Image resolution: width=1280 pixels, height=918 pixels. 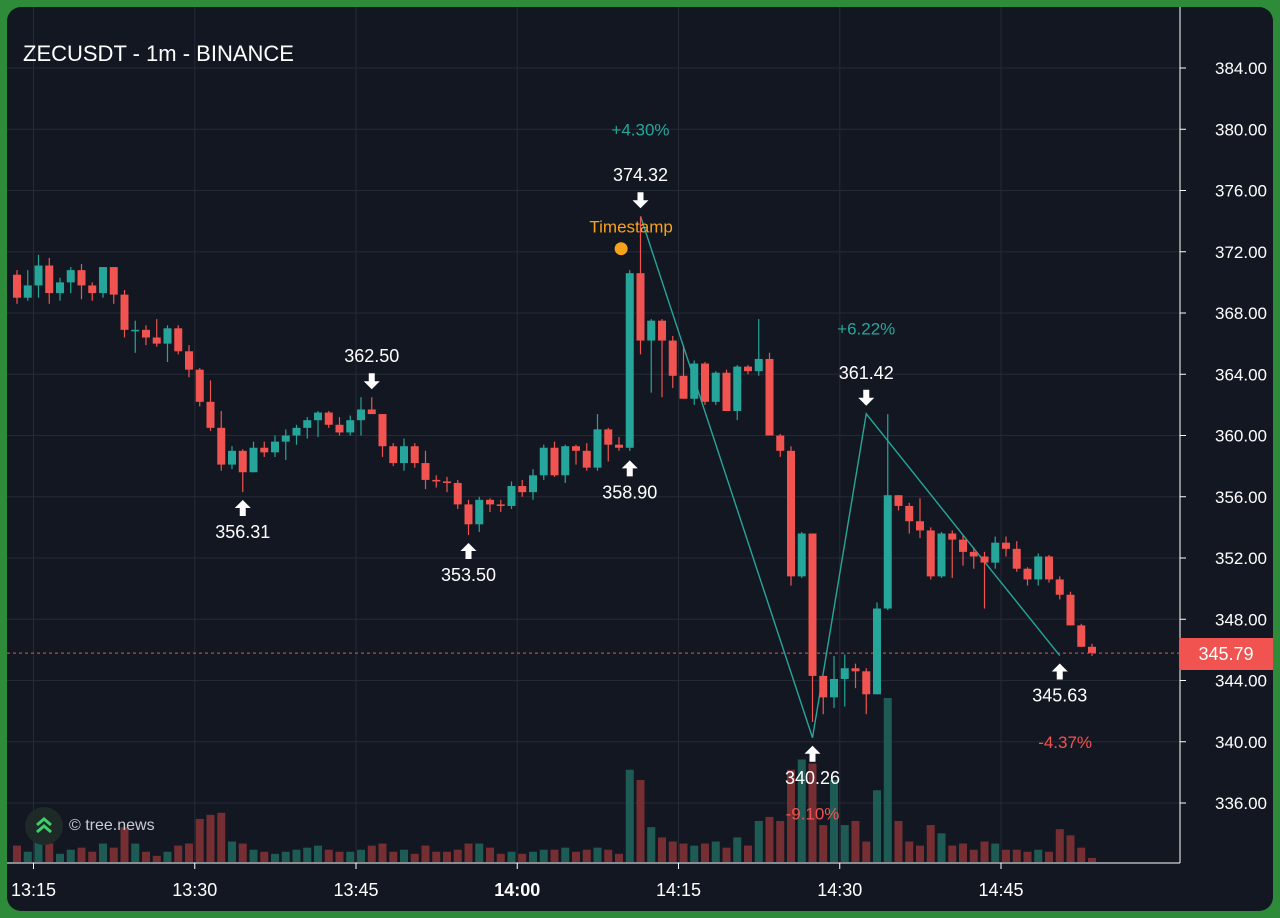 What do you see at coordinates (1241, 68) in the screenshot?
I see `y-tick-label: 384.00` at bounding box center [1241, 68].